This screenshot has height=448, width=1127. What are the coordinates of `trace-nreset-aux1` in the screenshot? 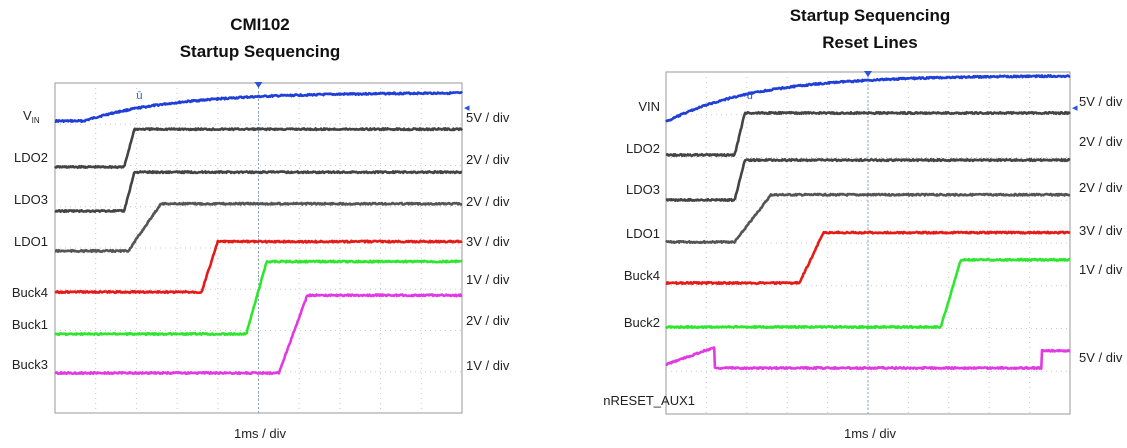 It's located at (868, 358).